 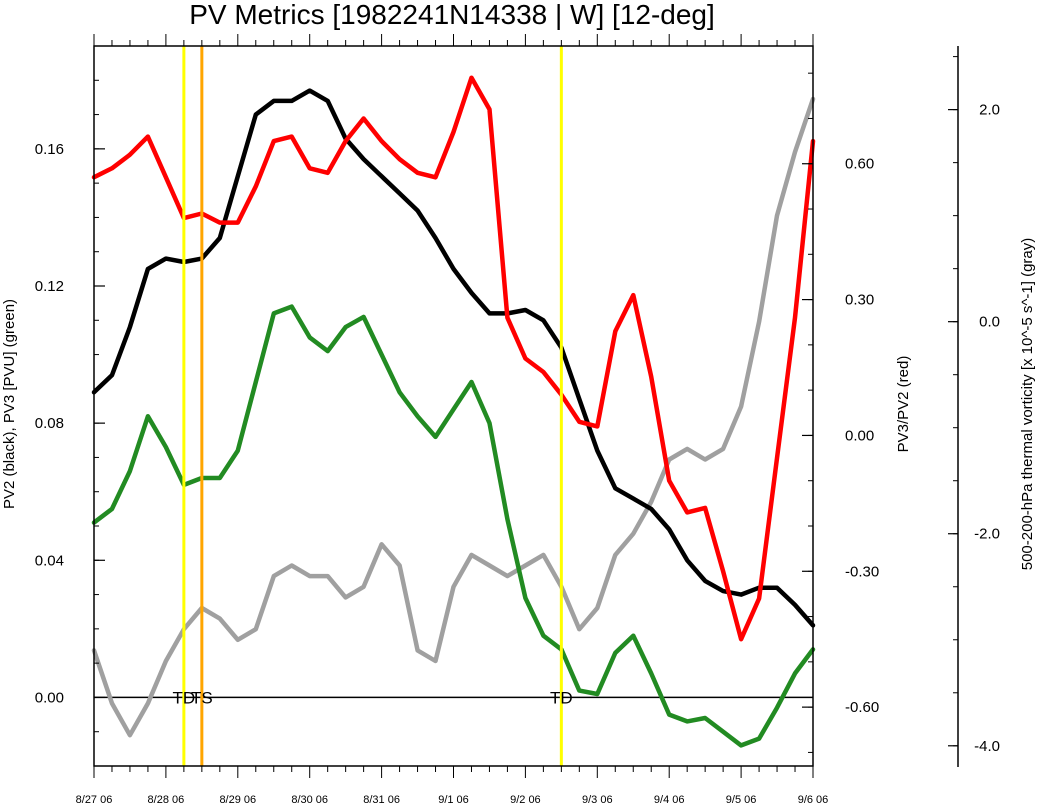 What do you see at coordinates (166, 799) in the screenshot?
I see `x-tick-label: 8/28 06` at bounding box center [166, 799].